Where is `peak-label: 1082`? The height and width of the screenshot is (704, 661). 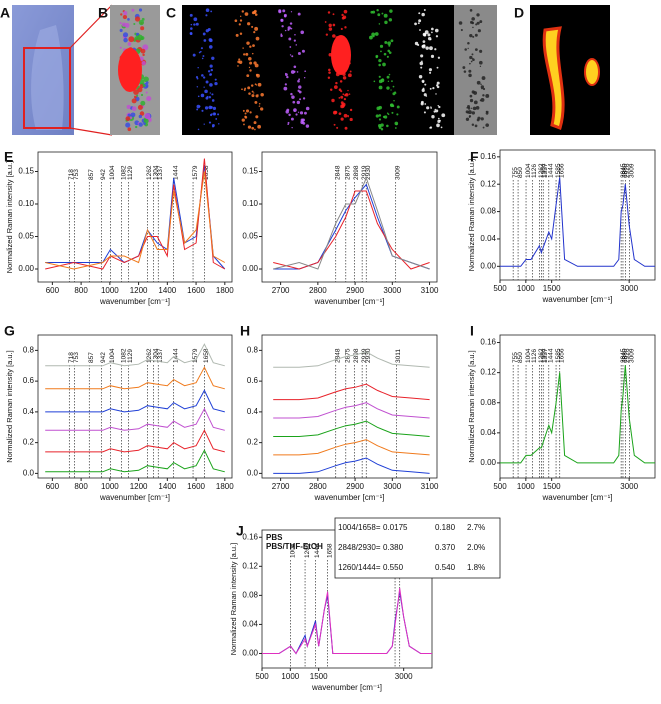 peak-label: 1082 is located at coordinates (123, 355).